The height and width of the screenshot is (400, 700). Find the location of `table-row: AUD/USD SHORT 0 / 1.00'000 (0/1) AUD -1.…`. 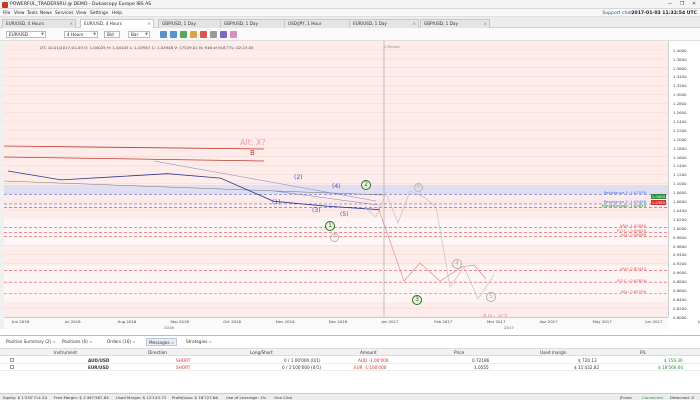

table-row: AUD/USD SHORT 0 / 1.00'000 (0/1) AUD -1.… is located at coordinates (350, 360).